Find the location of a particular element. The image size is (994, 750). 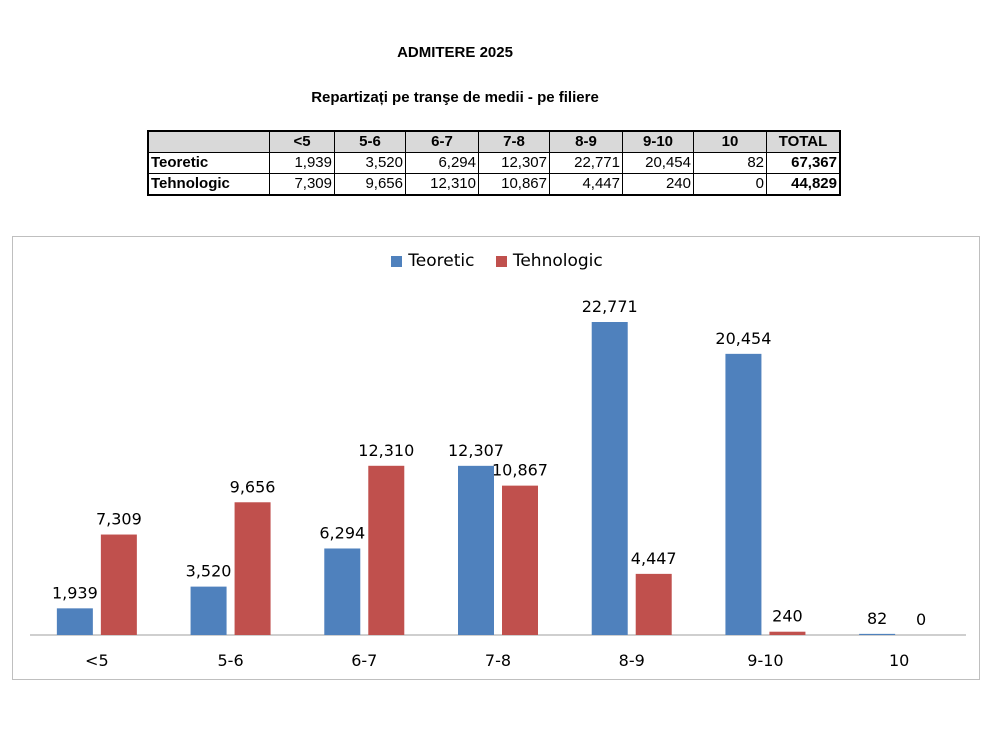

table-cell: 7,309 is located at coordinates (302, 184).